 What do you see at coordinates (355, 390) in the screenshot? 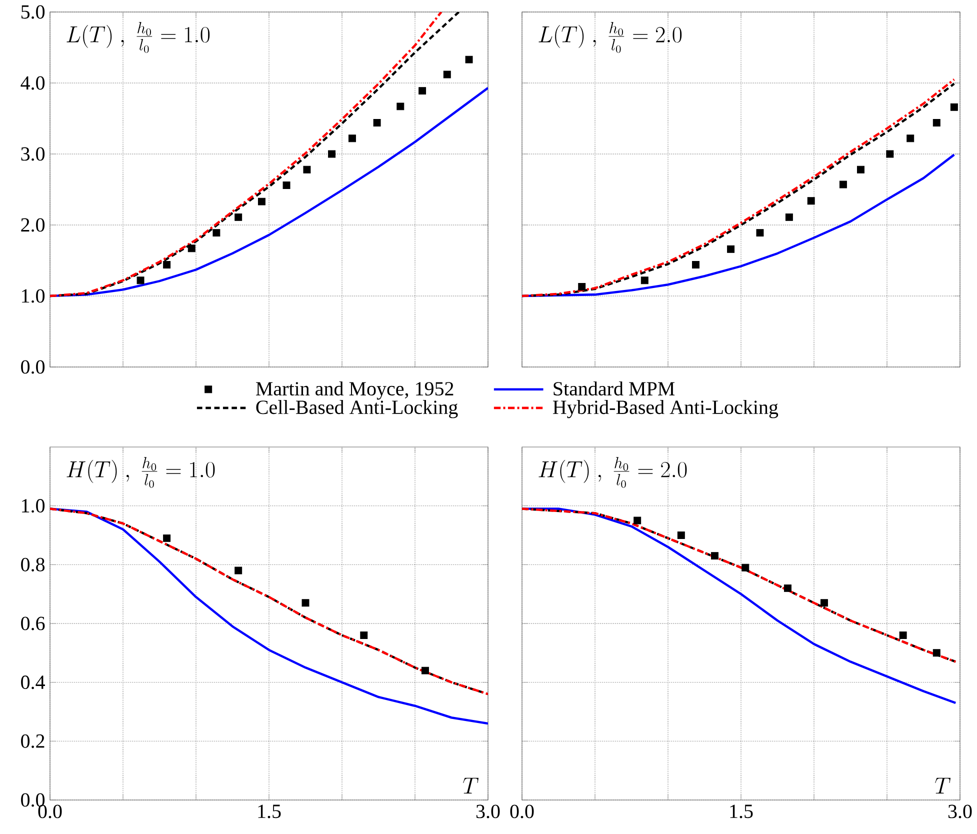
I see `legend-label: Martin and Moyce, 1952` at bounding box center [355, 390].